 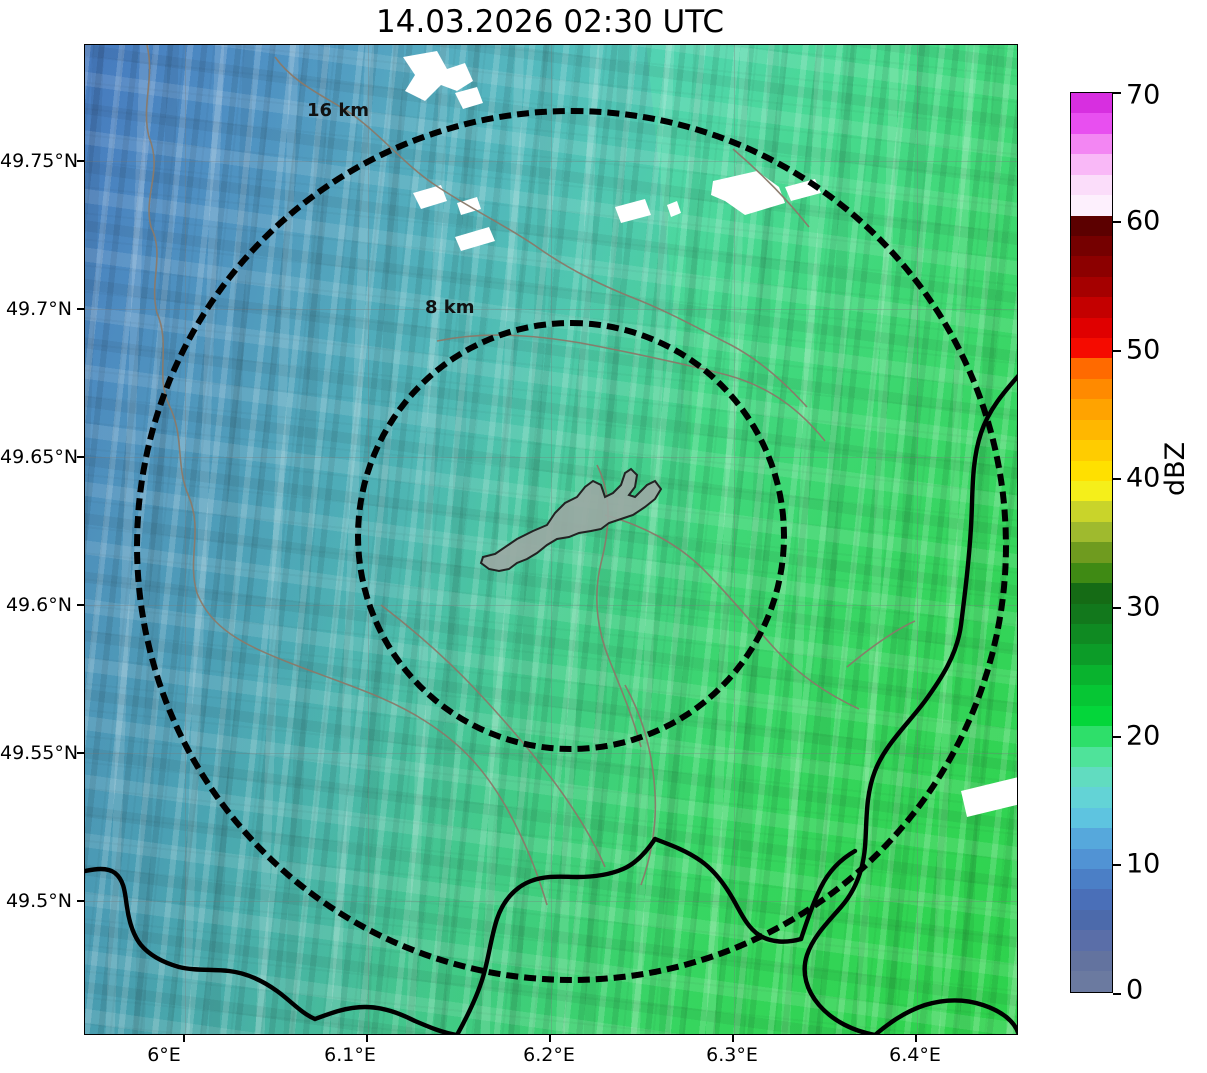 What do you see at coordinates (549, 1055) in the screenshot?
I see `xtick-label-2: 6.2°E` at bounding box center [549, 1055].